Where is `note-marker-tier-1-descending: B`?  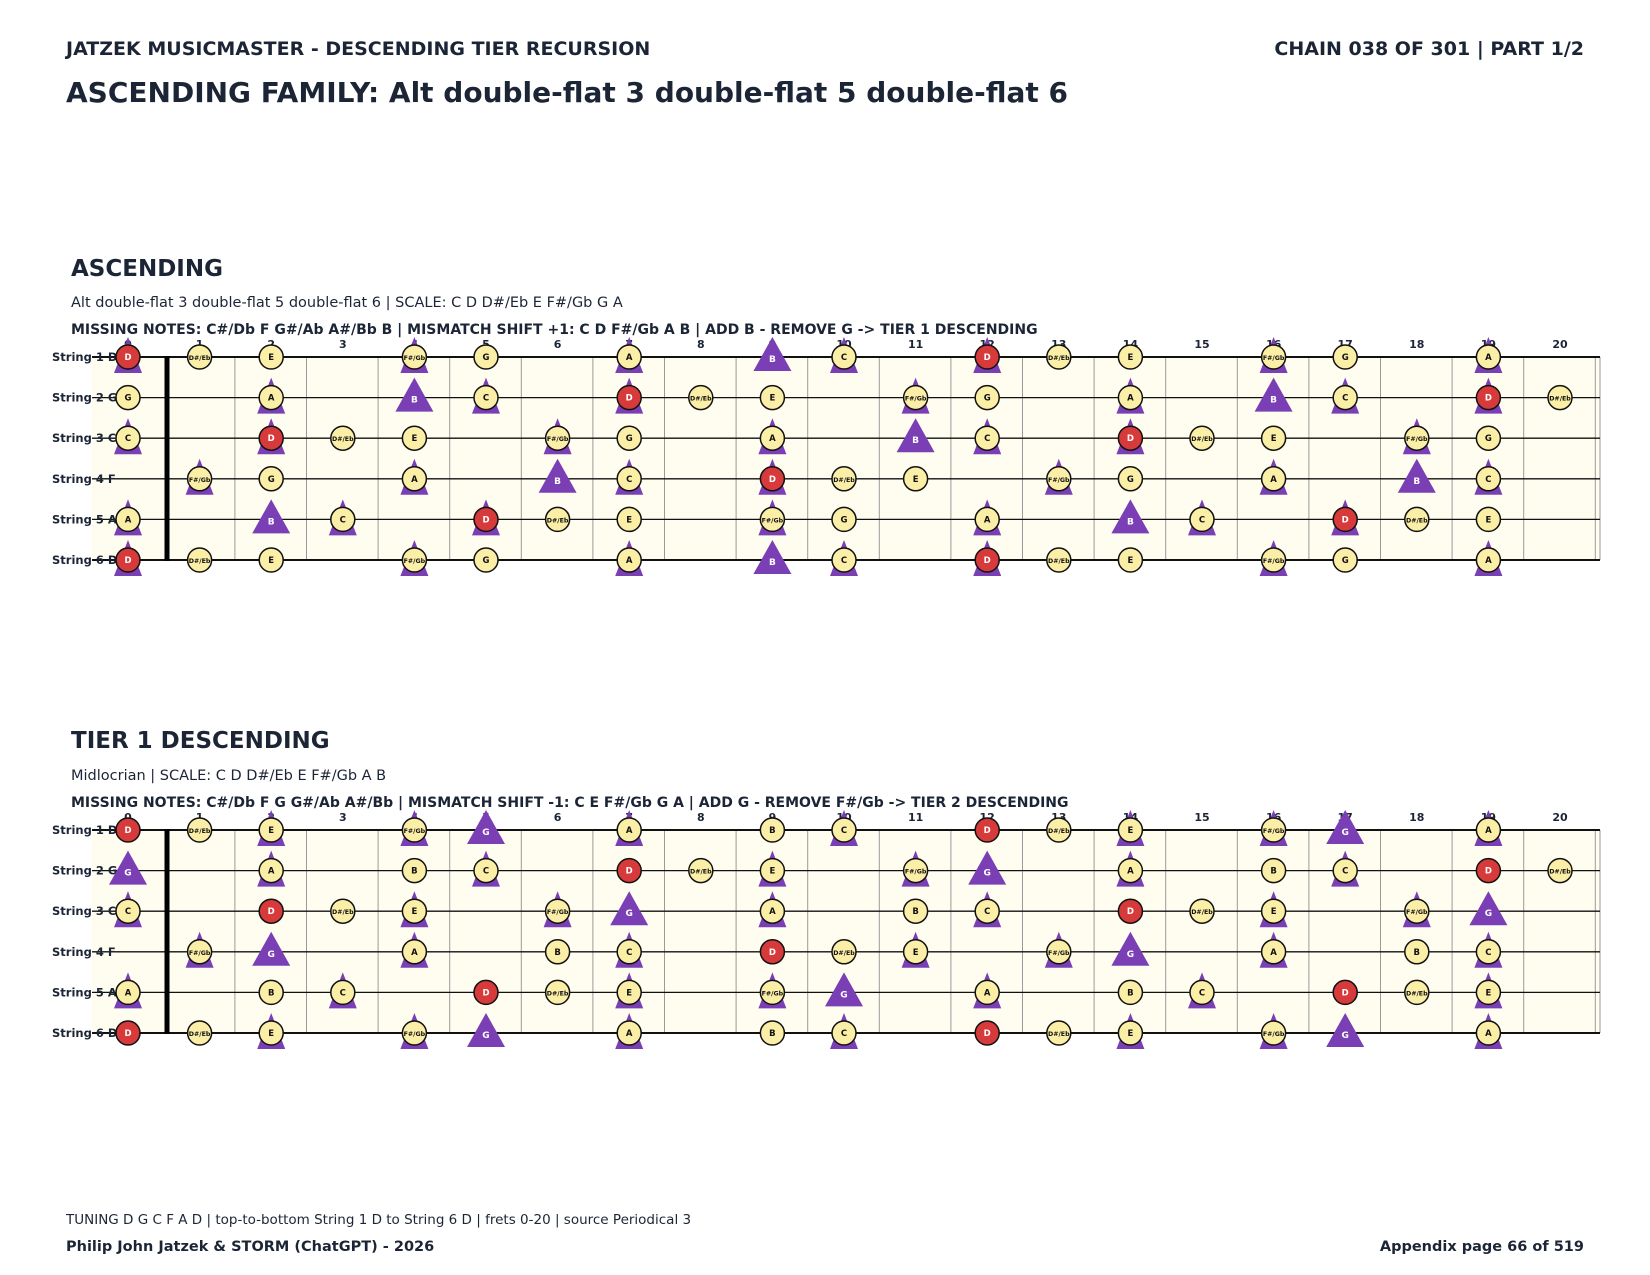
note-marker-tier-1-descending: B is located at coordinates (1417, 952).